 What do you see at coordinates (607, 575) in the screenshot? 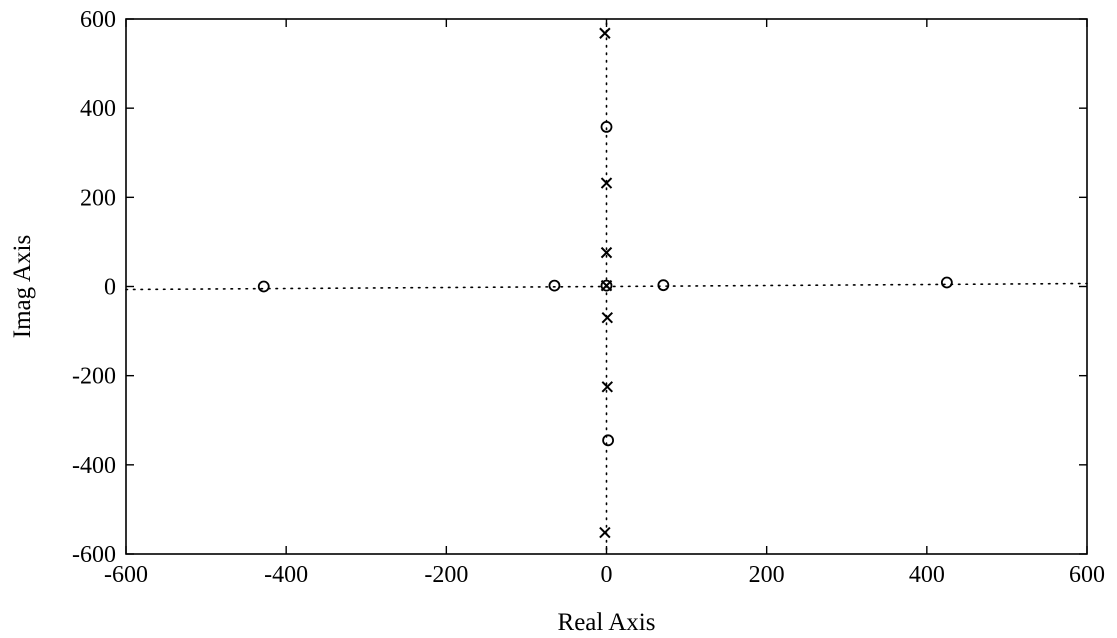
I see `x-tick-label: 0` at bounding box center [607, 575].